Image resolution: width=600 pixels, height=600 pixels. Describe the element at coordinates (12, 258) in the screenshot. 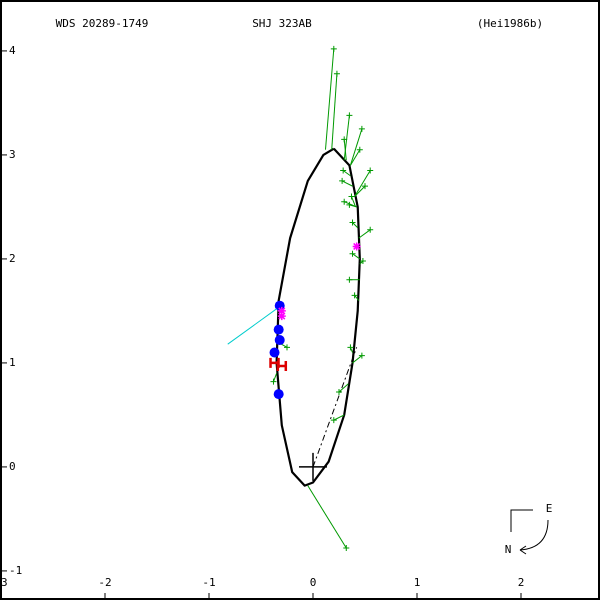

I see `y-tick-label: 2` at that location.